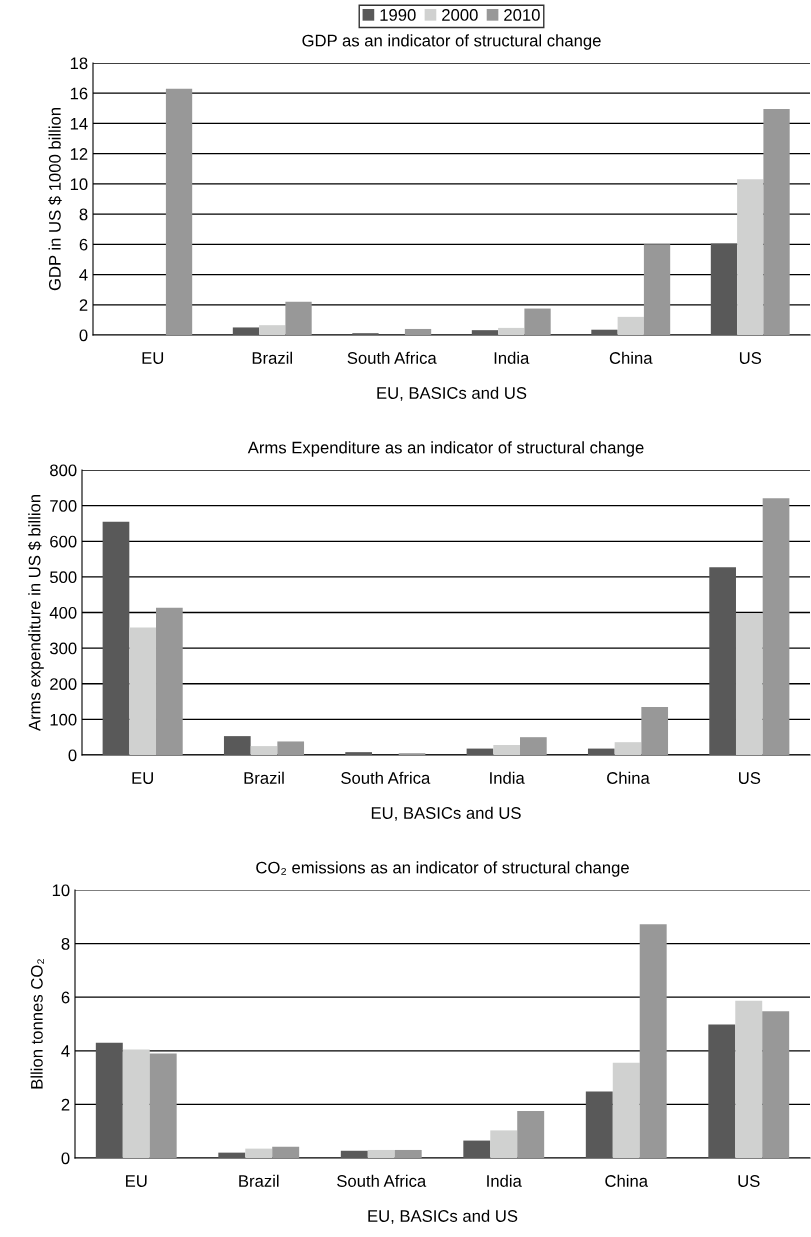 This screenshot has width=811, height=1237. I want to click on chart-title: CO₂ emissions as an indicator of structural change, so click(442, 869).